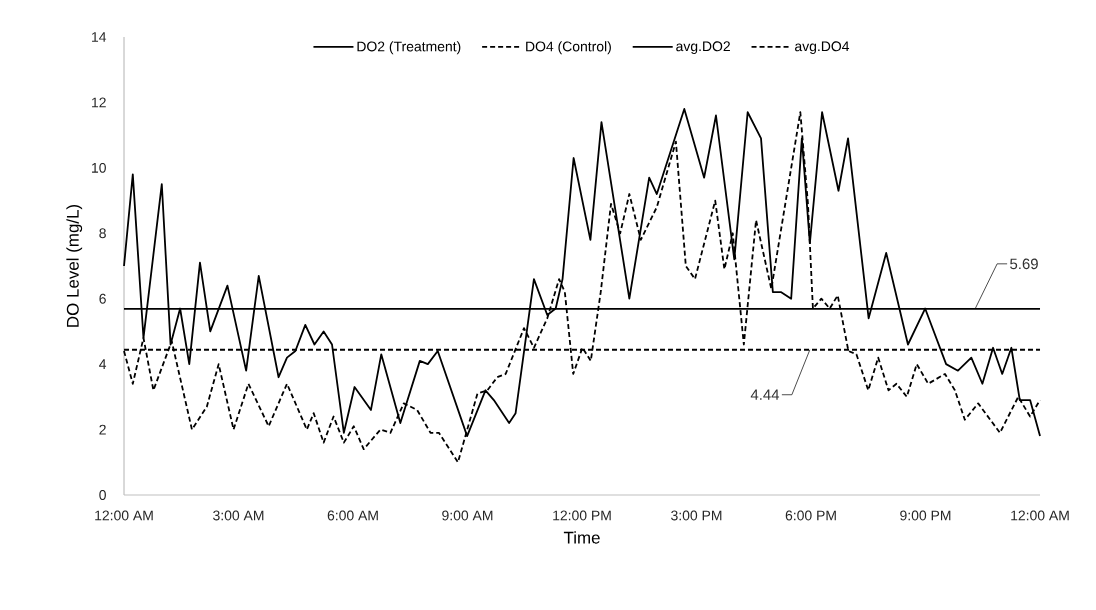 The height and width of the screenshot is (610, 1096). What do you see at coordinates (1024, 264) in the screenshot?
I see `annotation: 5.69` at bounding box center [1024, 264].